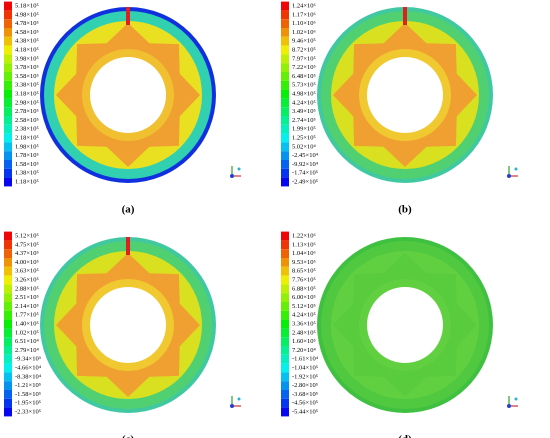 Image resolution: width=550 pixels, height=438 pixels. Describe the element at coordinates (28, 411) in the screenshot. I see `legend-label: -2.33×10⁵` at that location.